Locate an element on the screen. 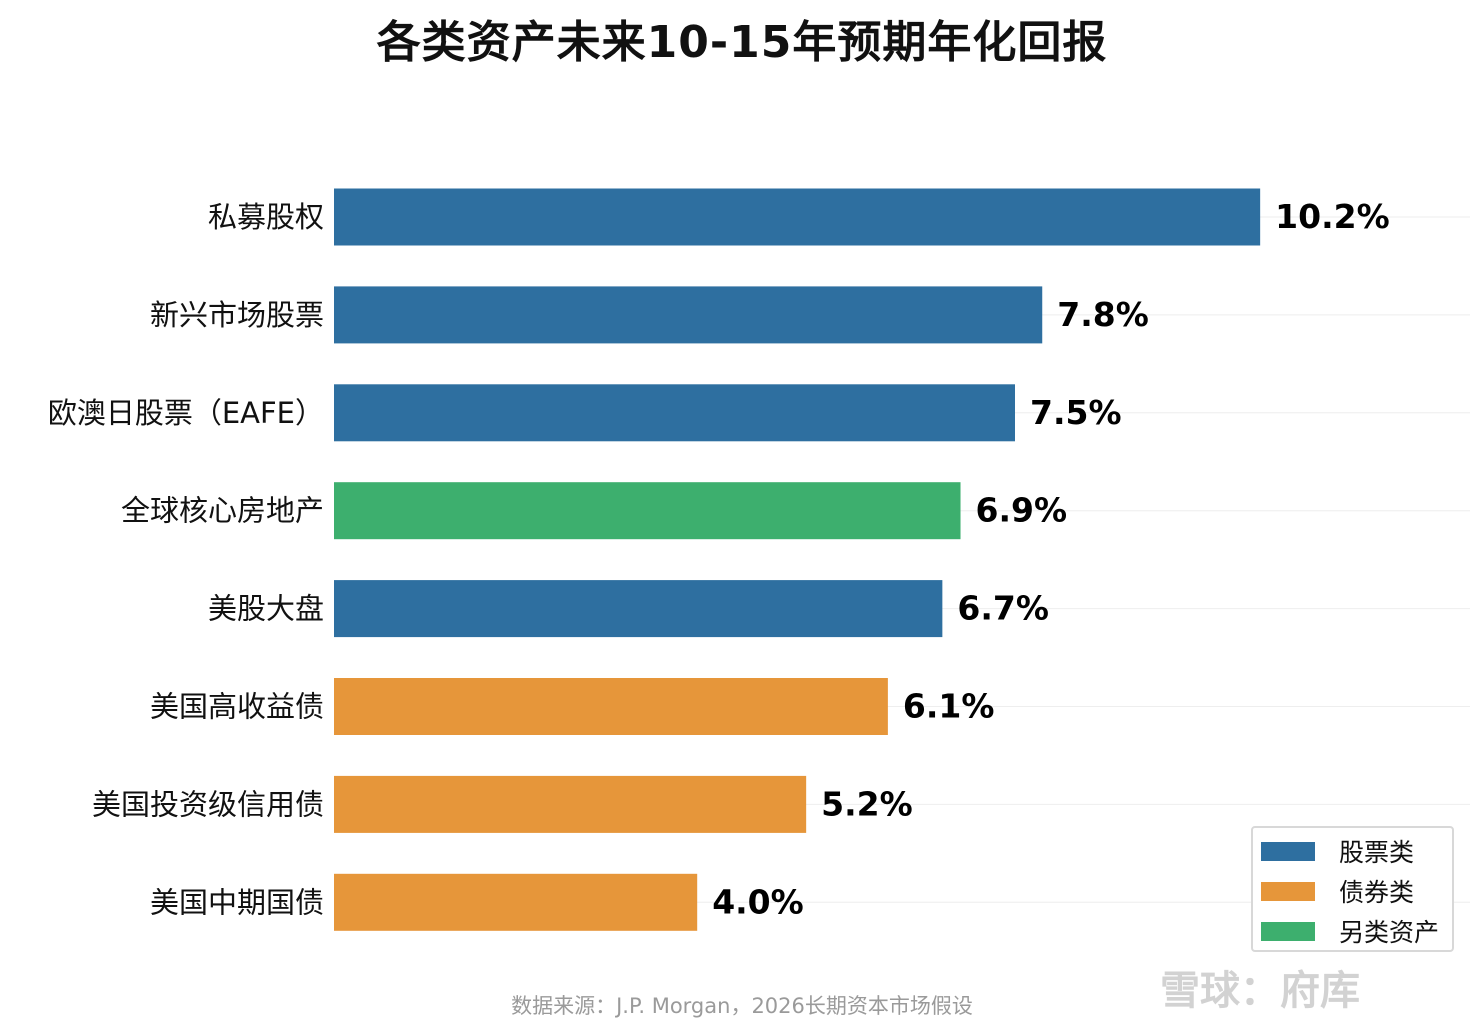  value-label: 7.8% is located at coordinates (1103, 314).